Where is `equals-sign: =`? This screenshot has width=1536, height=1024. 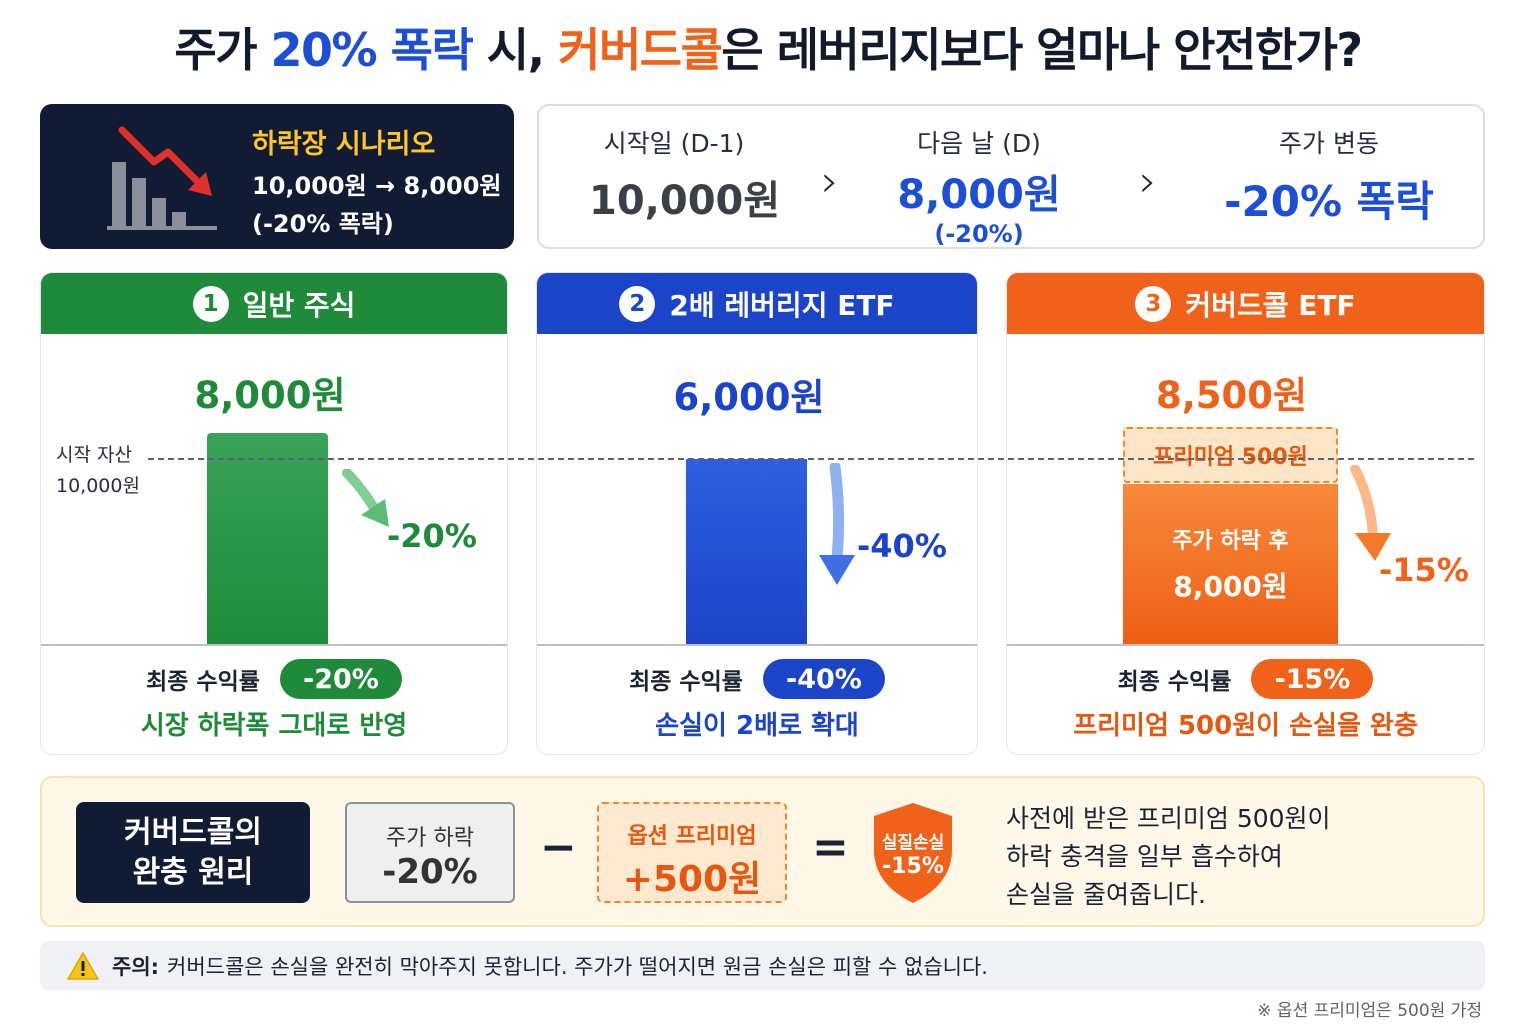 equals-sign: = is located at coordinates (830, 847).